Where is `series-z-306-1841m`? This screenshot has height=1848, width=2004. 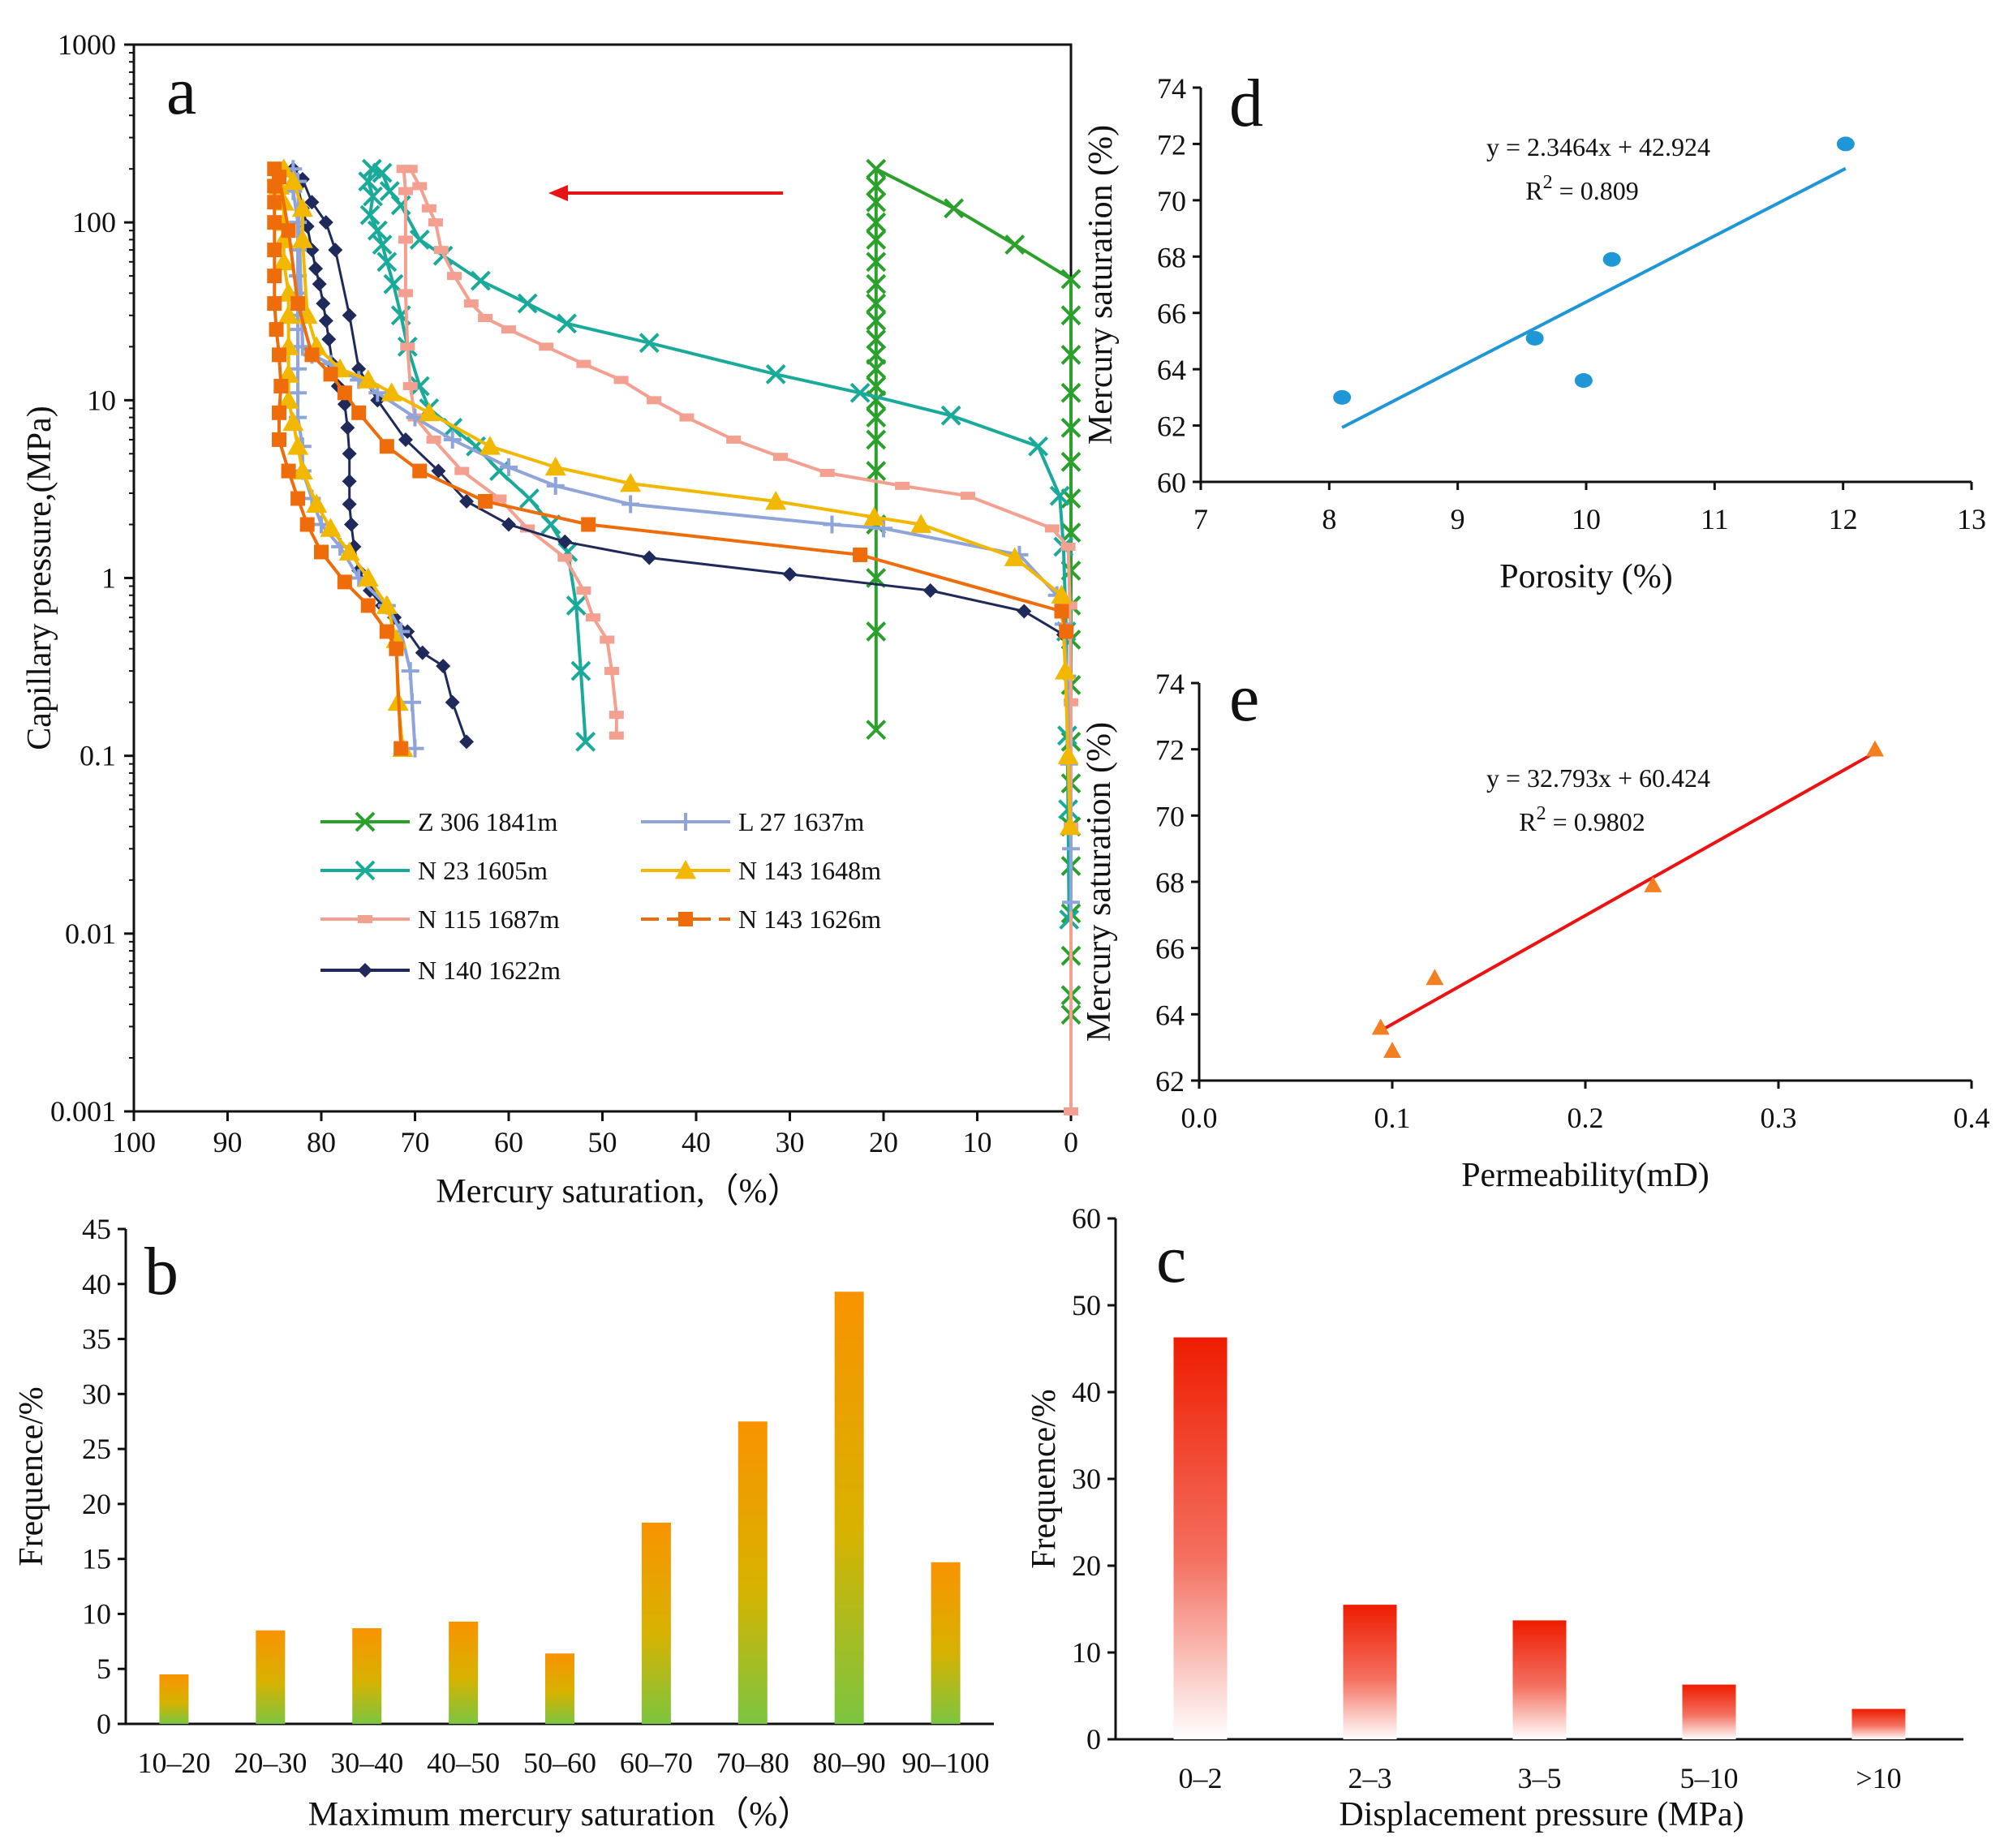
series-z-306-1841m is located at coordinates (974, 591).